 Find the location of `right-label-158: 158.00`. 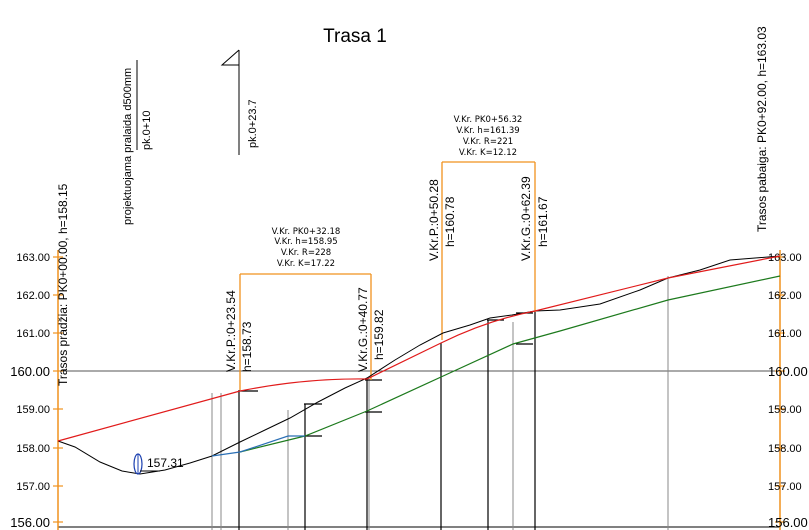

right-label-158: 158.00 is located at coordinates (785, 449).